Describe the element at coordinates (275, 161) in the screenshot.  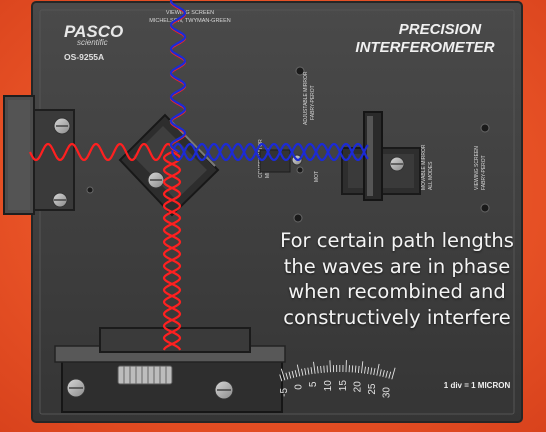
I see `compensator-plate` at that location.